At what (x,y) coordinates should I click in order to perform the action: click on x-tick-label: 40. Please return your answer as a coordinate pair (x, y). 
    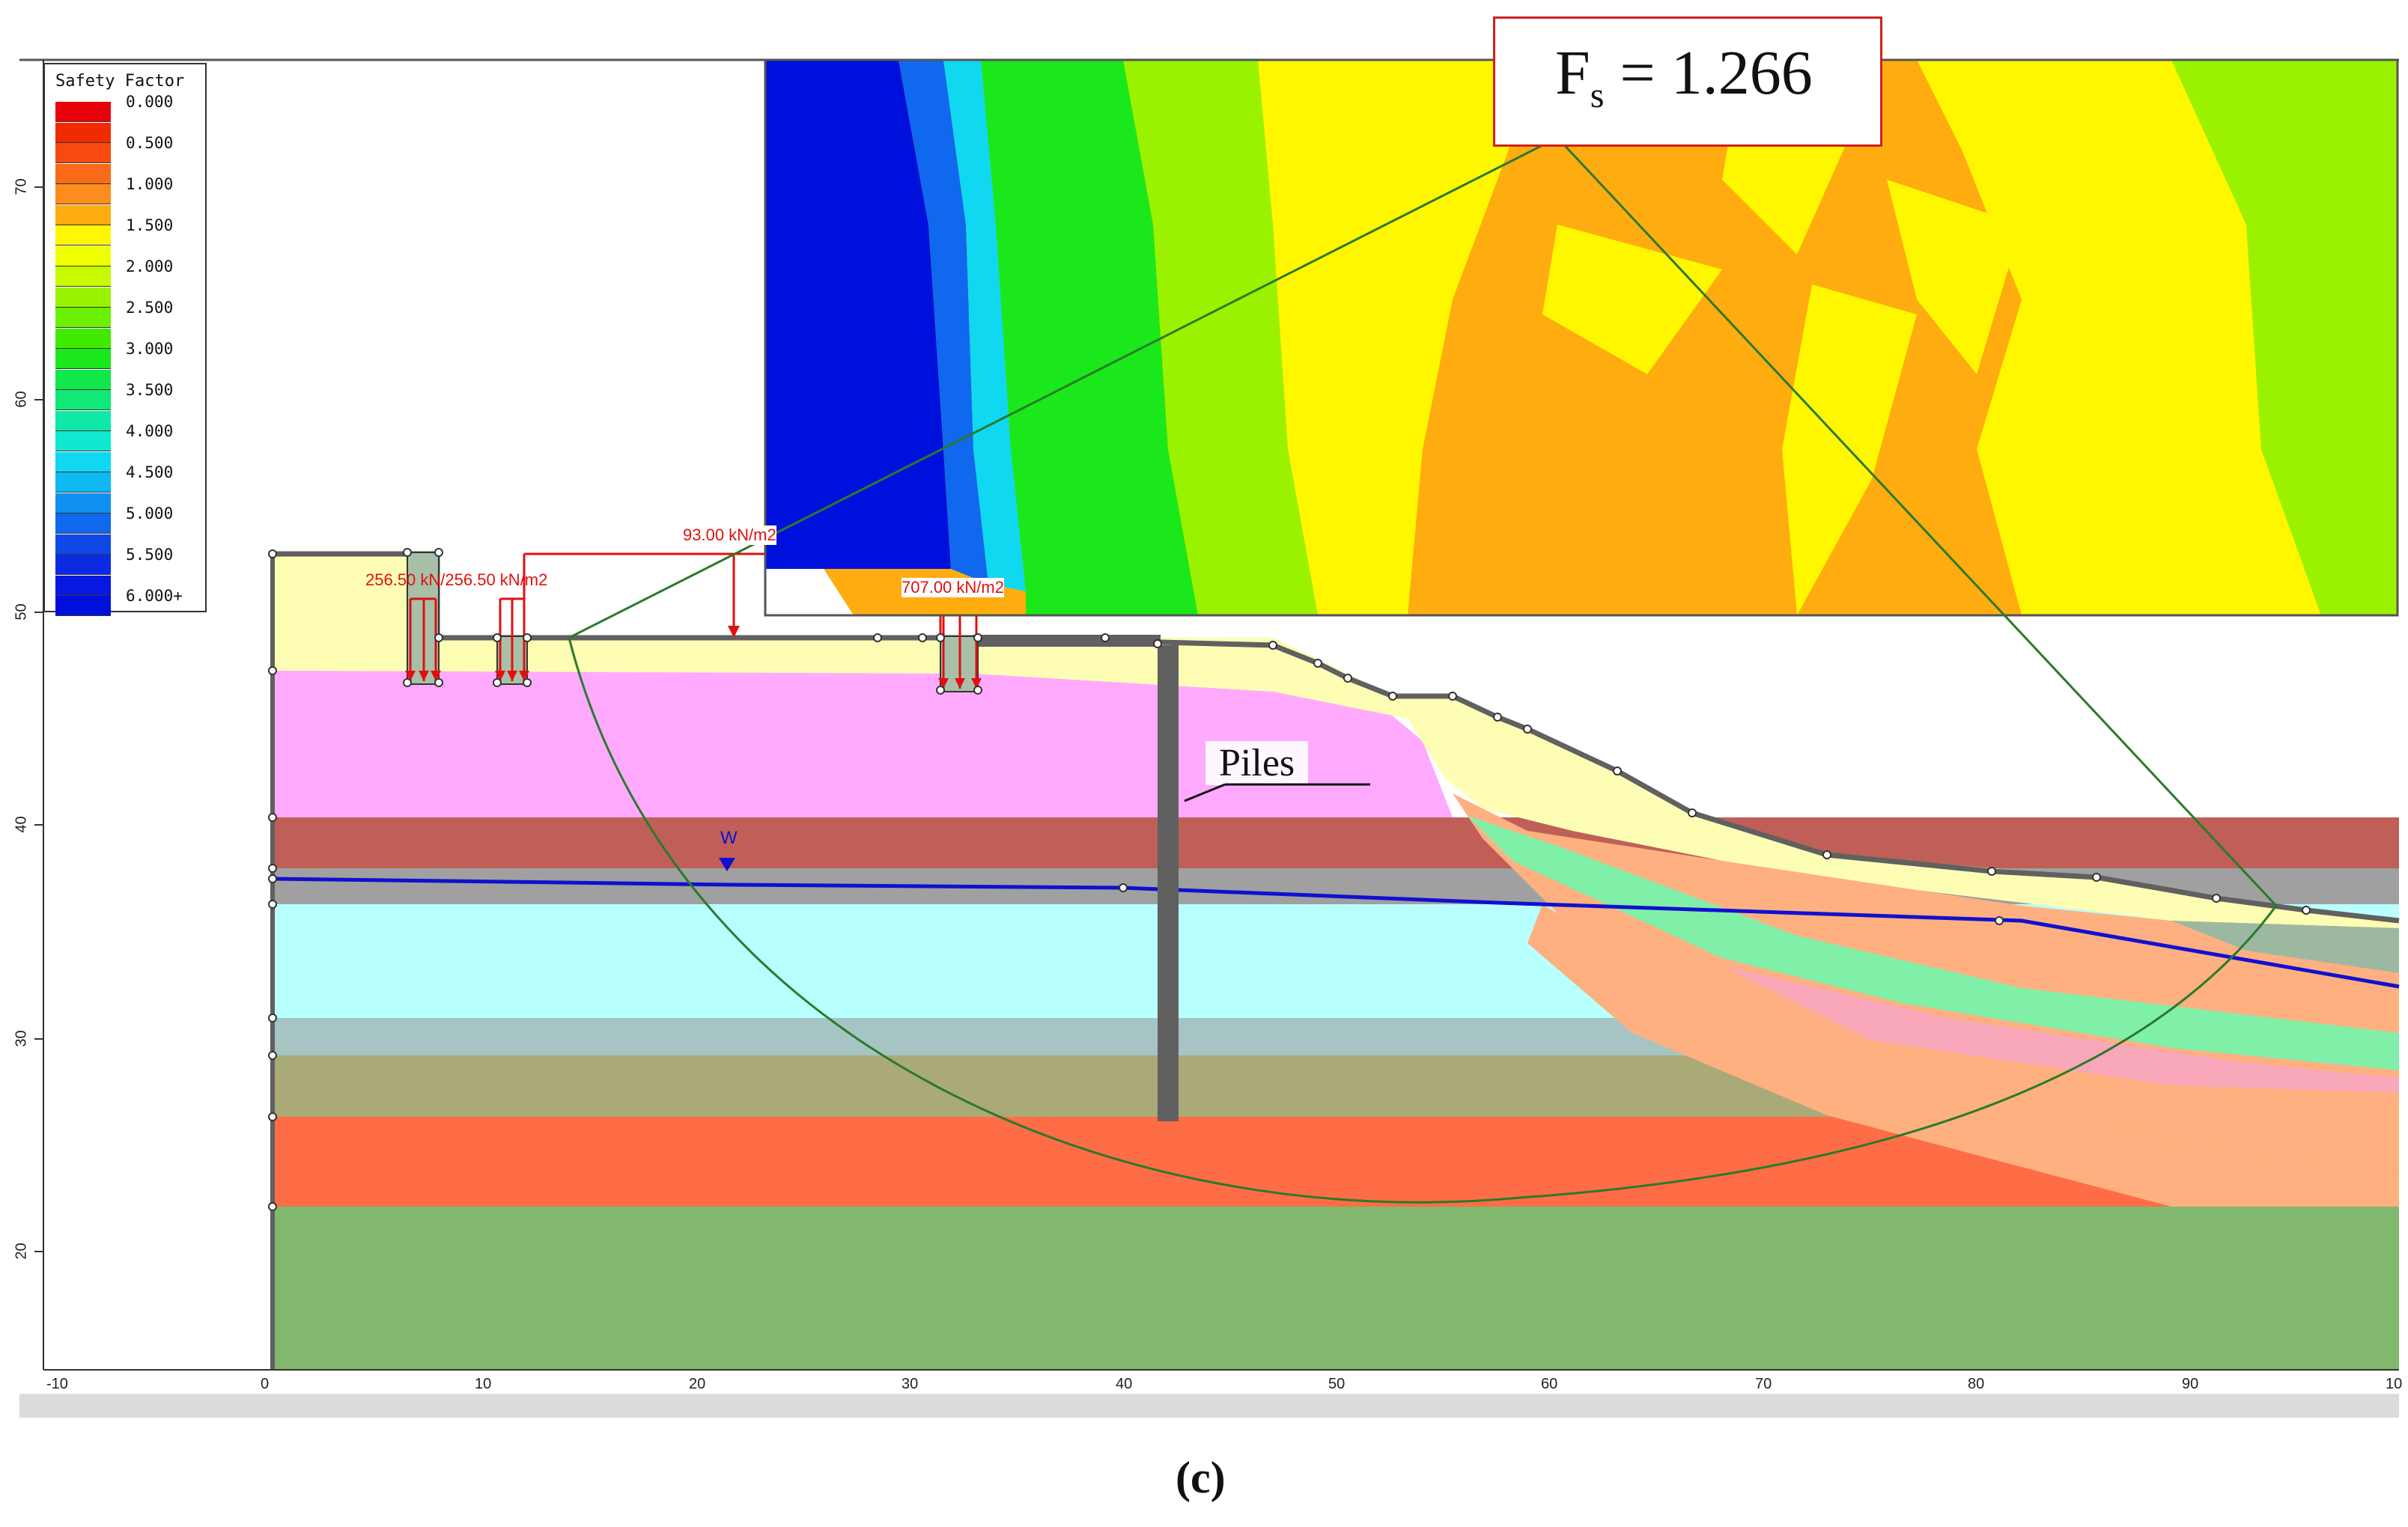
    Looking at the image, I should click on (1124, 1384).